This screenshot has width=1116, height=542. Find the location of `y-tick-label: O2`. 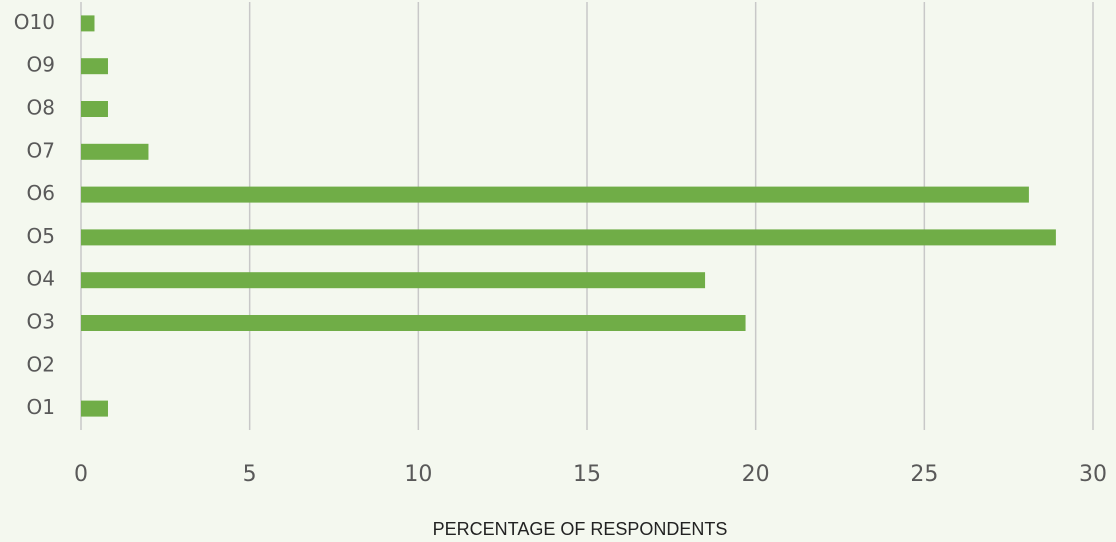

y-tick-label: O2 is located at coordinates (41, 364).